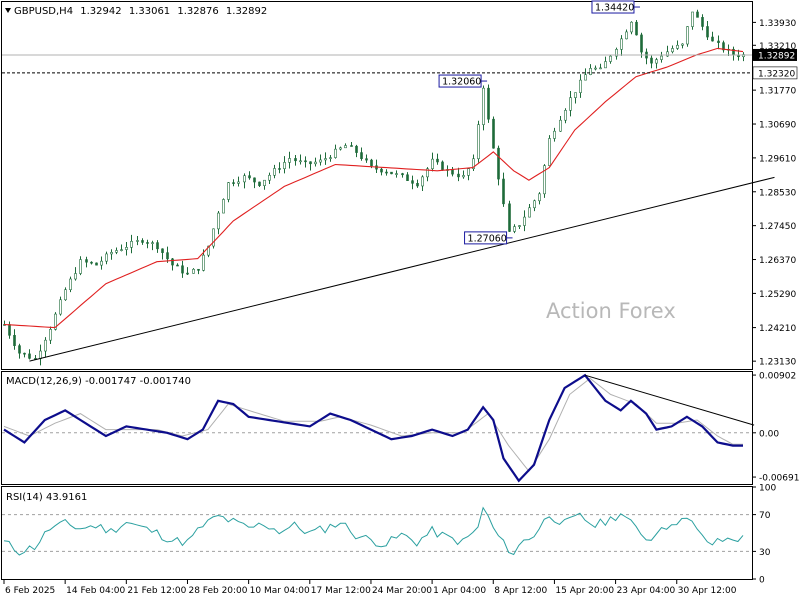  Describe the element at coordinates (777, 92) in the screenshot. I see `price-axis-tick-label: 1.31770` at that location.